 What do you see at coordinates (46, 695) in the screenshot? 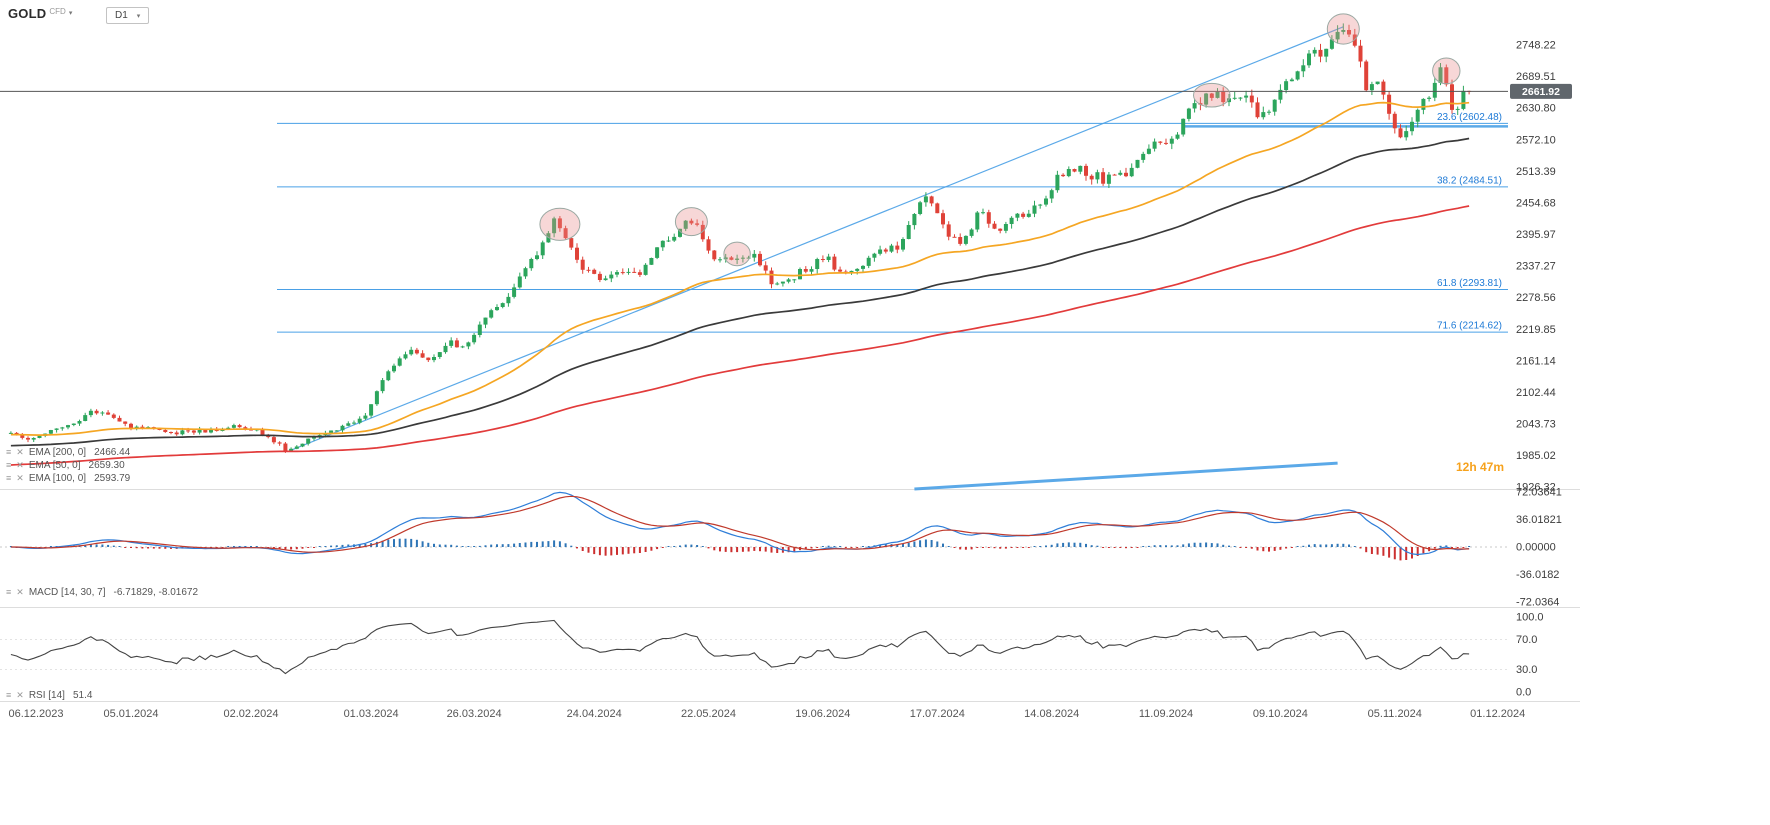
I see `rsi-label: RSI [14]` at bounding box center [46, 695].